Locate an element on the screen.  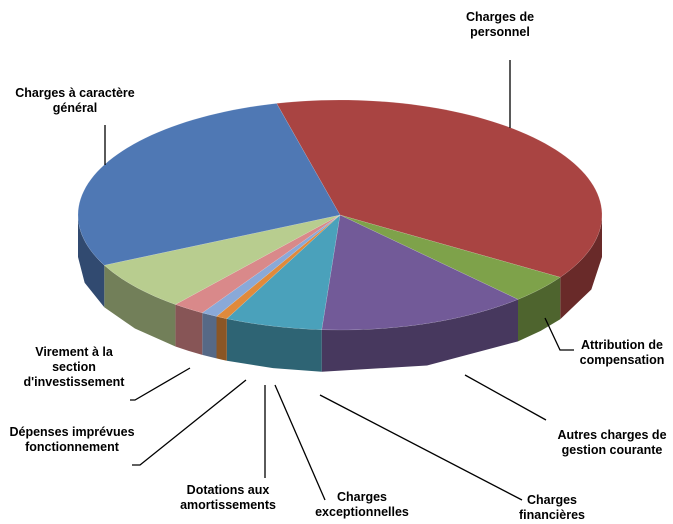
slice-label: Charges à caractère général is located at coordinates (75, 100).